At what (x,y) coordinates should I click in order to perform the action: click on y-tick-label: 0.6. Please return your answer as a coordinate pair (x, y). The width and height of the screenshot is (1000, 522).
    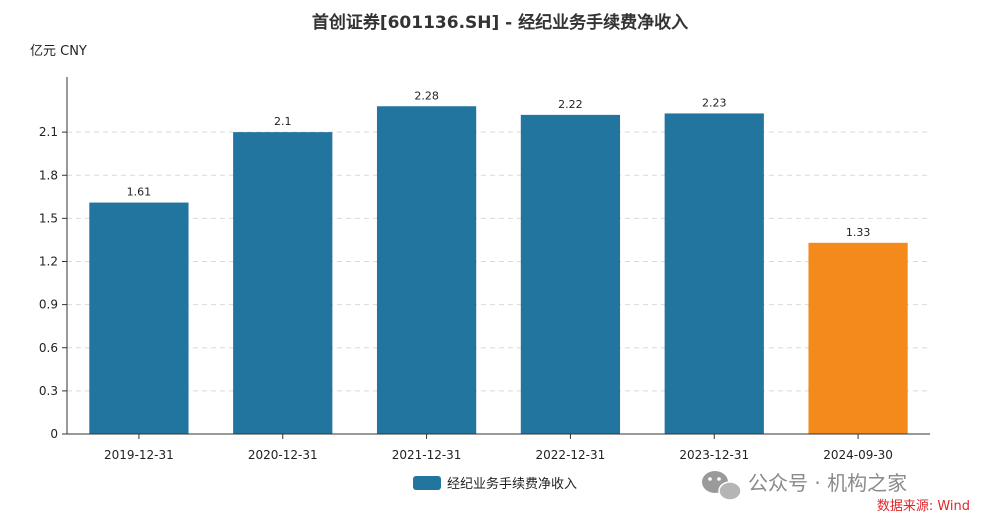
    Looking at the image, I should click on (48, 348).